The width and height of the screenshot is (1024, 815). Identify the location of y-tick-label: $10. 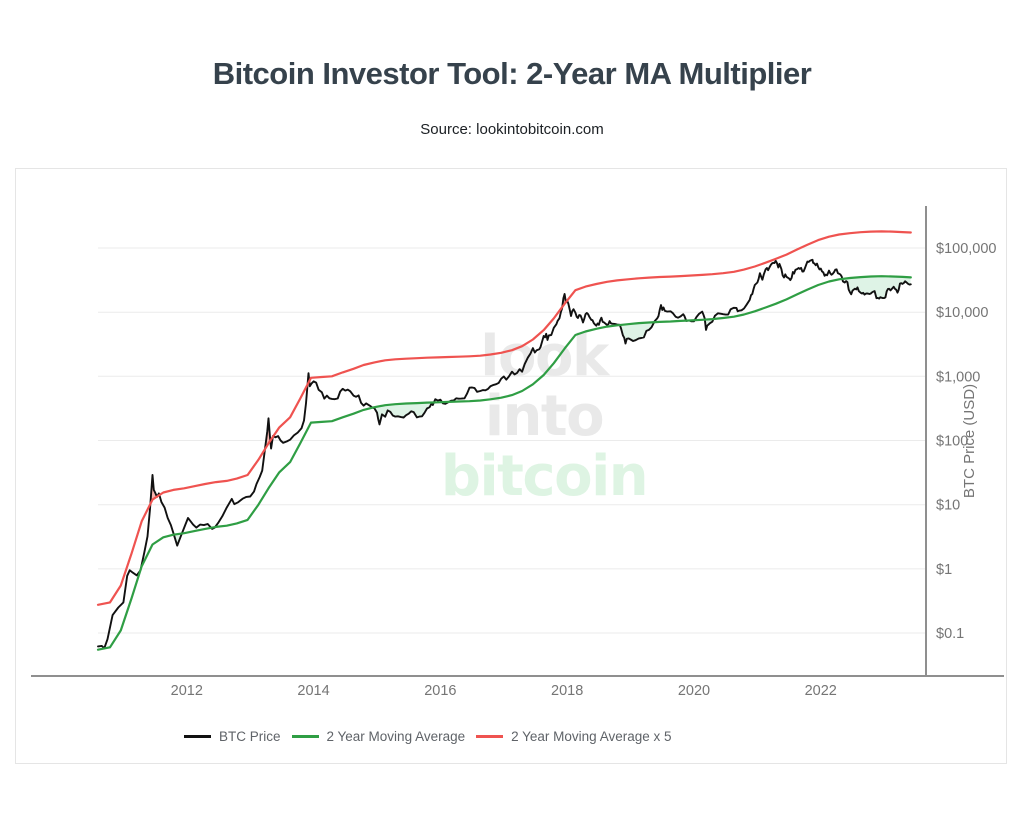
(948, 506).